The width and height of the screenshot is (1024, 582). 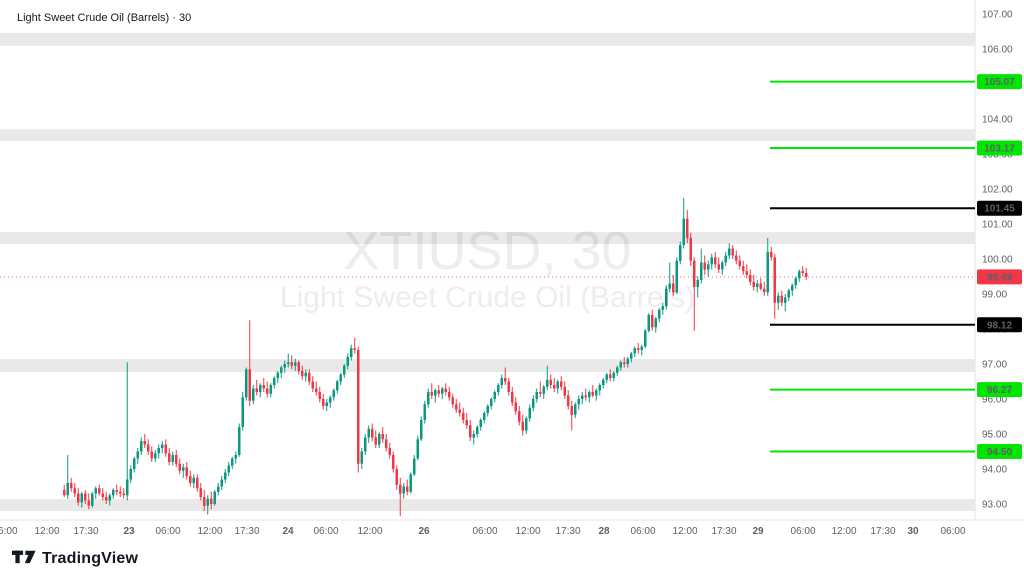 What do you see at coordinates (999, 452) in the screenshot?
I see `level-price-text: 94.50` at bounding box center [999, 452].